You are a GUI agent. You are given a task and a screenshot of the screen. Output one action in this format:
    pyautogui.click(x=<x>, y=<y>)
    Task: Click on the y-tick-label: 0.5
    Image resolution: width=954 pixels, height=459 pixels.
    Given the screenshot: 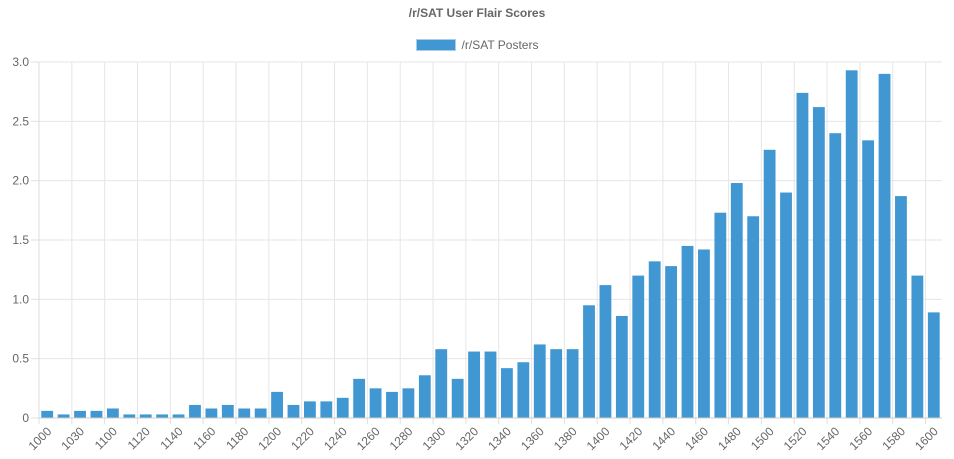 What is the action you would take?
    pyautogui.click(x=20, y=359)
    